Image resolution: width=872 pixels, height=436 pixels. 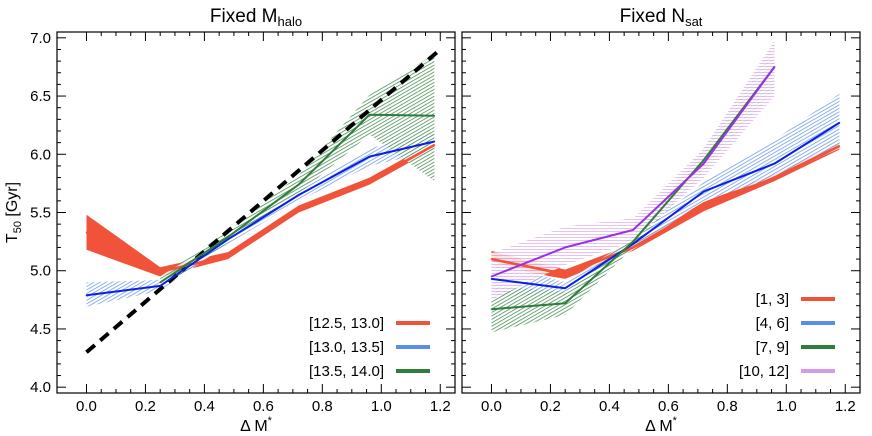 What do you see at coordinates (12, 238) in the screenshot?
I see `y-label-main: T` at bounding box center [12, 238].